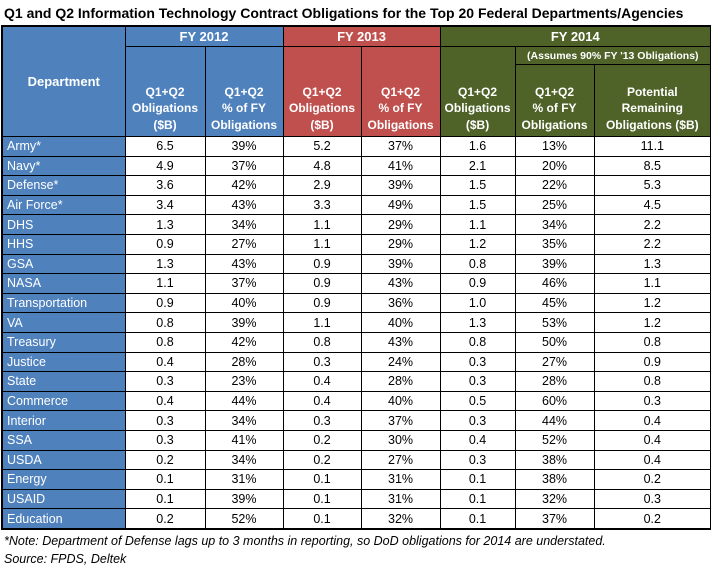 This screenshot has height=576, width=711. What do you see at coordinates (322, 420) in the screenshot?
I see `fy2013-obligations-cell: 0.3` at bounding box center [322, 420].